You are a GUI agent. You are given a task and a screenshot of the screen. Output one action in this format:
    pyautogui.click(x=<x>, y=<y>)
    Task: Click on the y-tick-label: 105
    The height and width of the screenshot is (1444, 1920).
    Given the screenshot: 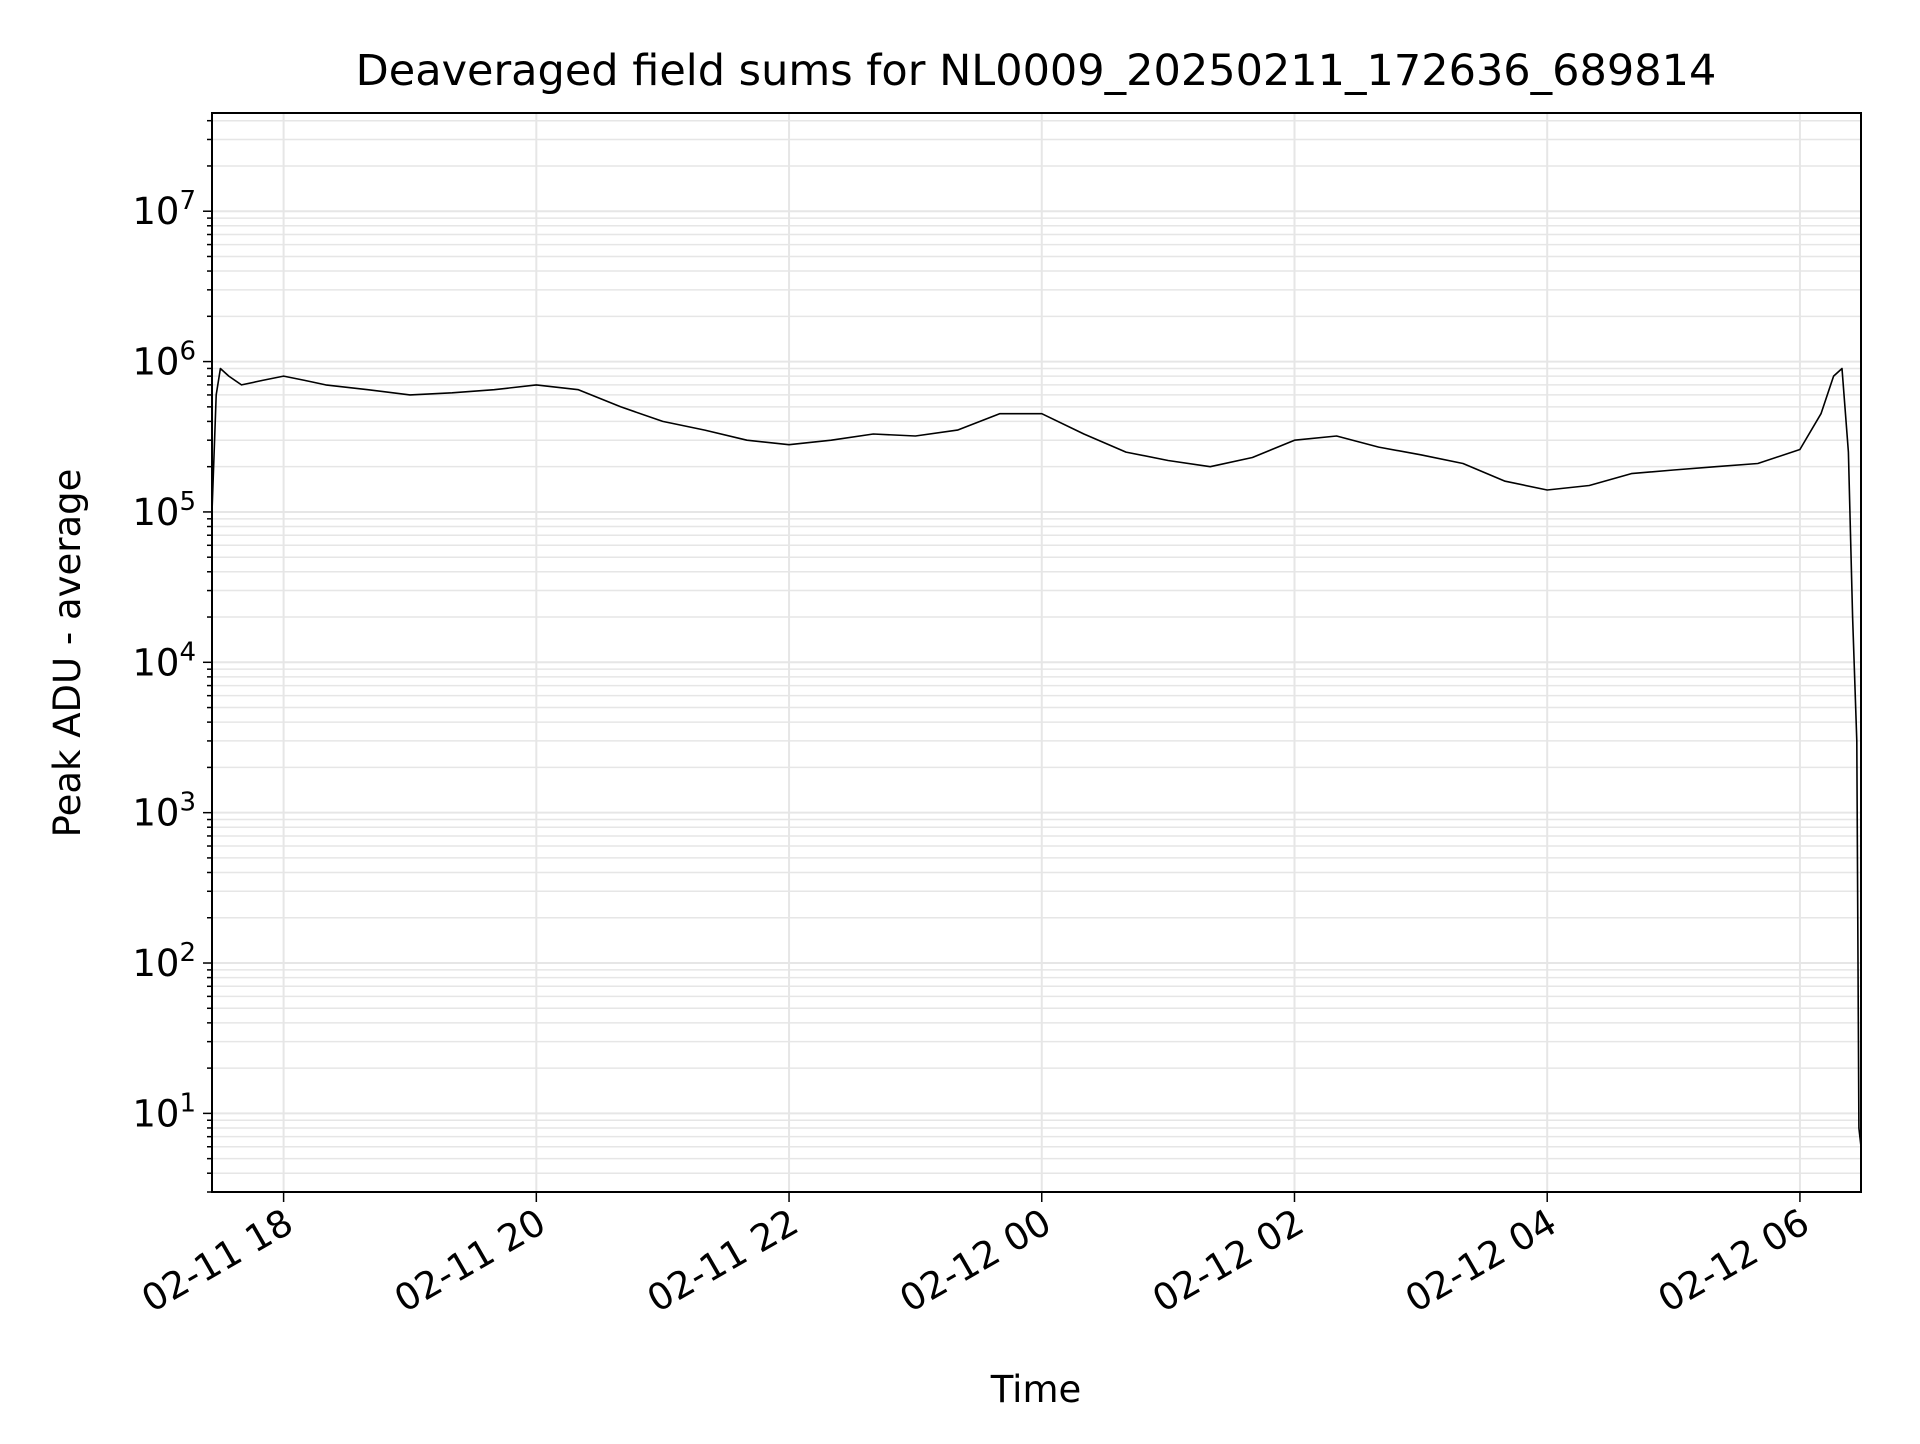 What is the action you would take?
    pyautogui.click(x=164, y=510)
    